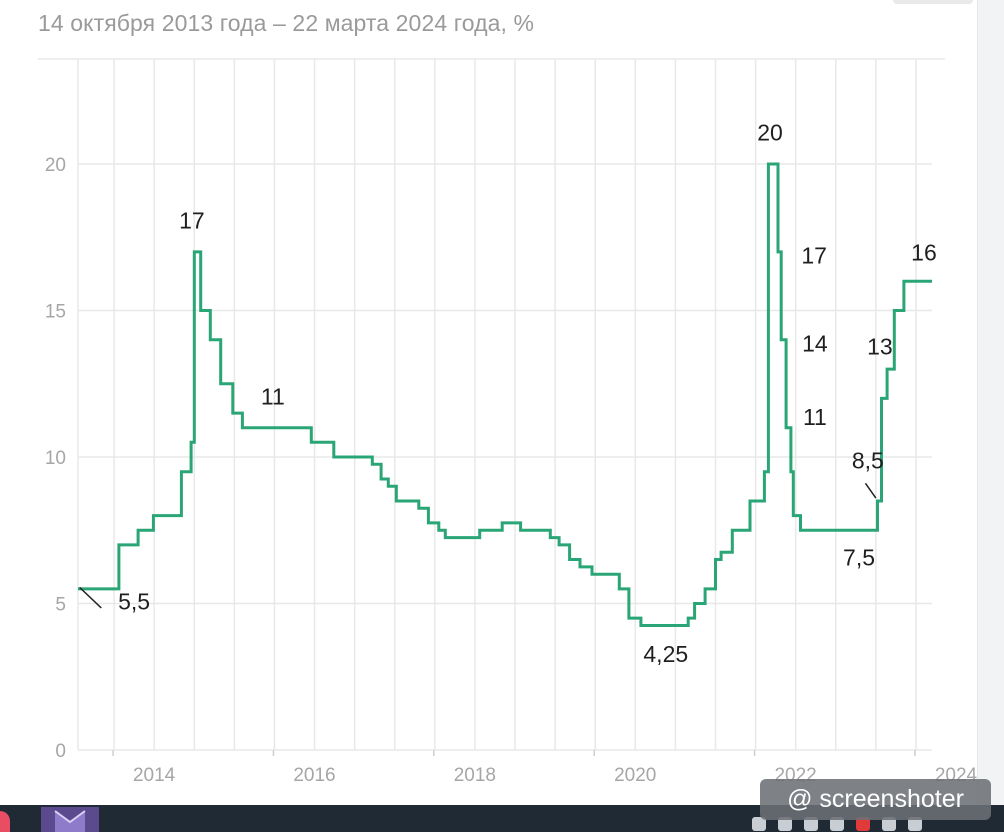 Image resolution: width=1004 pixels, height=832 pixels. Describe the element at coordinates (924, 253) in the screenshot. I see `annotation-label: 16` at that location.